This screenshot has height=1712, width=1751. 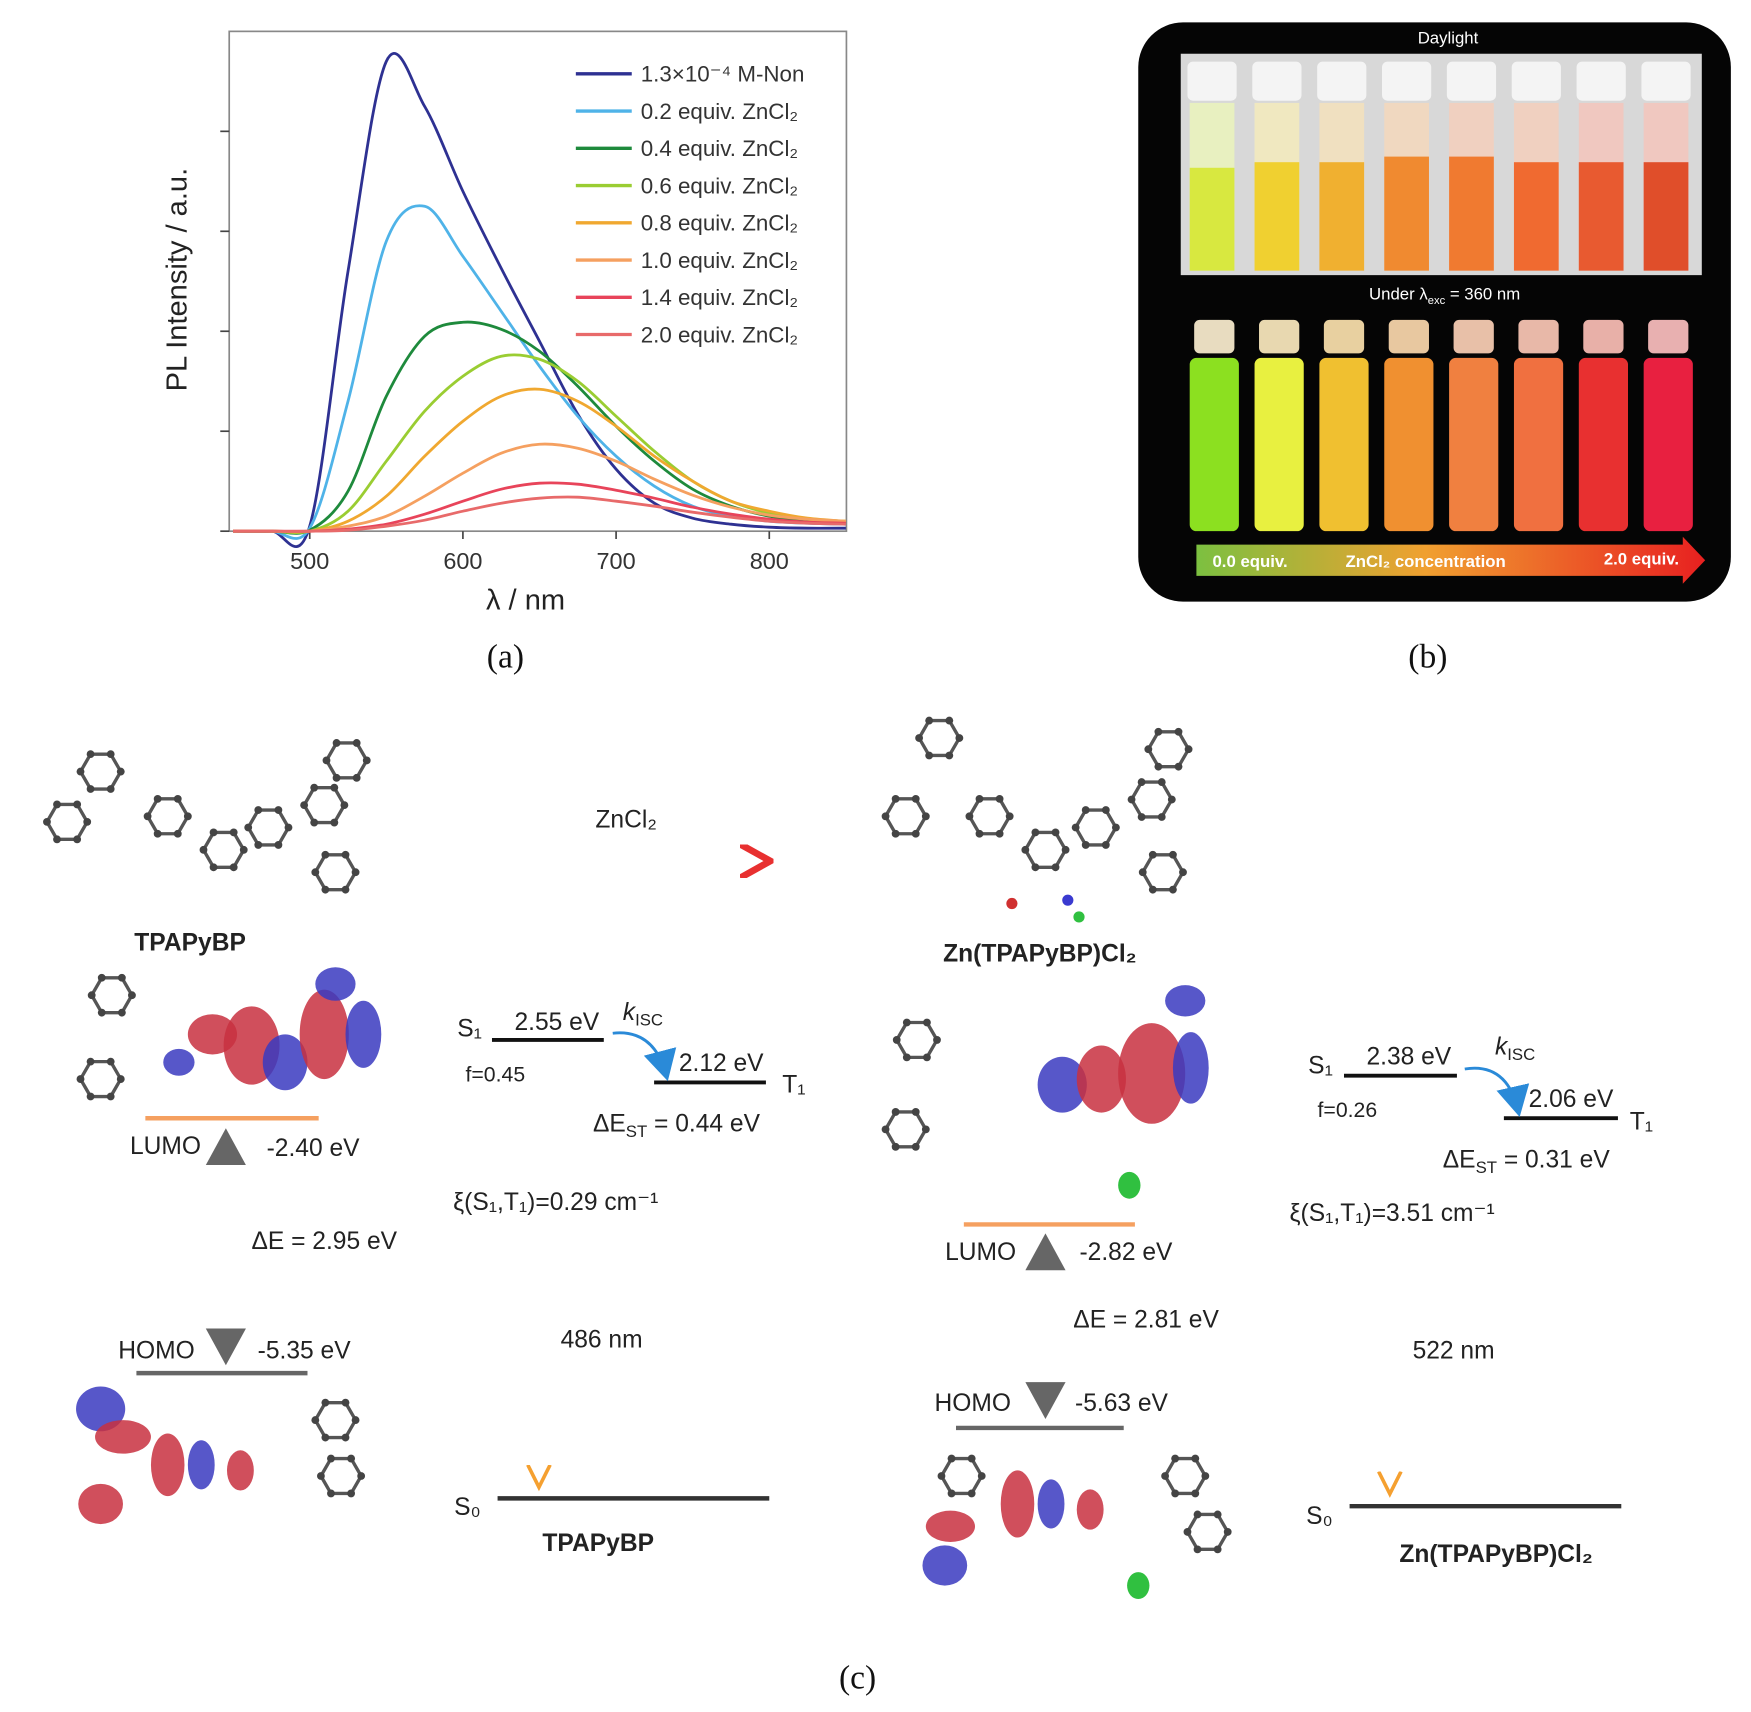 What do you see at coordinates (1249, 561) in the screenshot?
I see `scale-start: 0.0 equiv.` at bounding box center [1249, 561].